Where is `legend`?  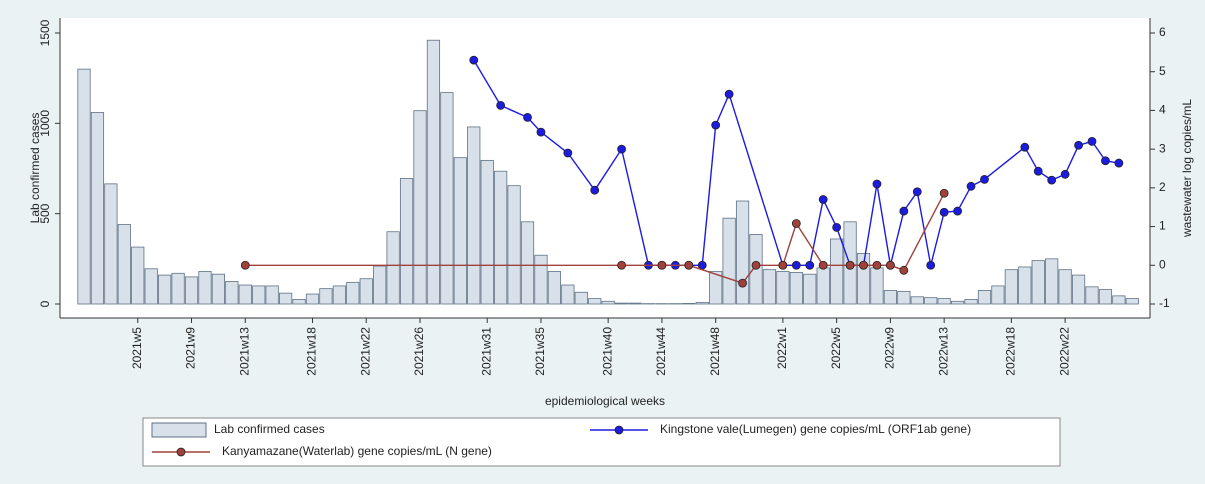 legend is located at coordinates (601, 442).